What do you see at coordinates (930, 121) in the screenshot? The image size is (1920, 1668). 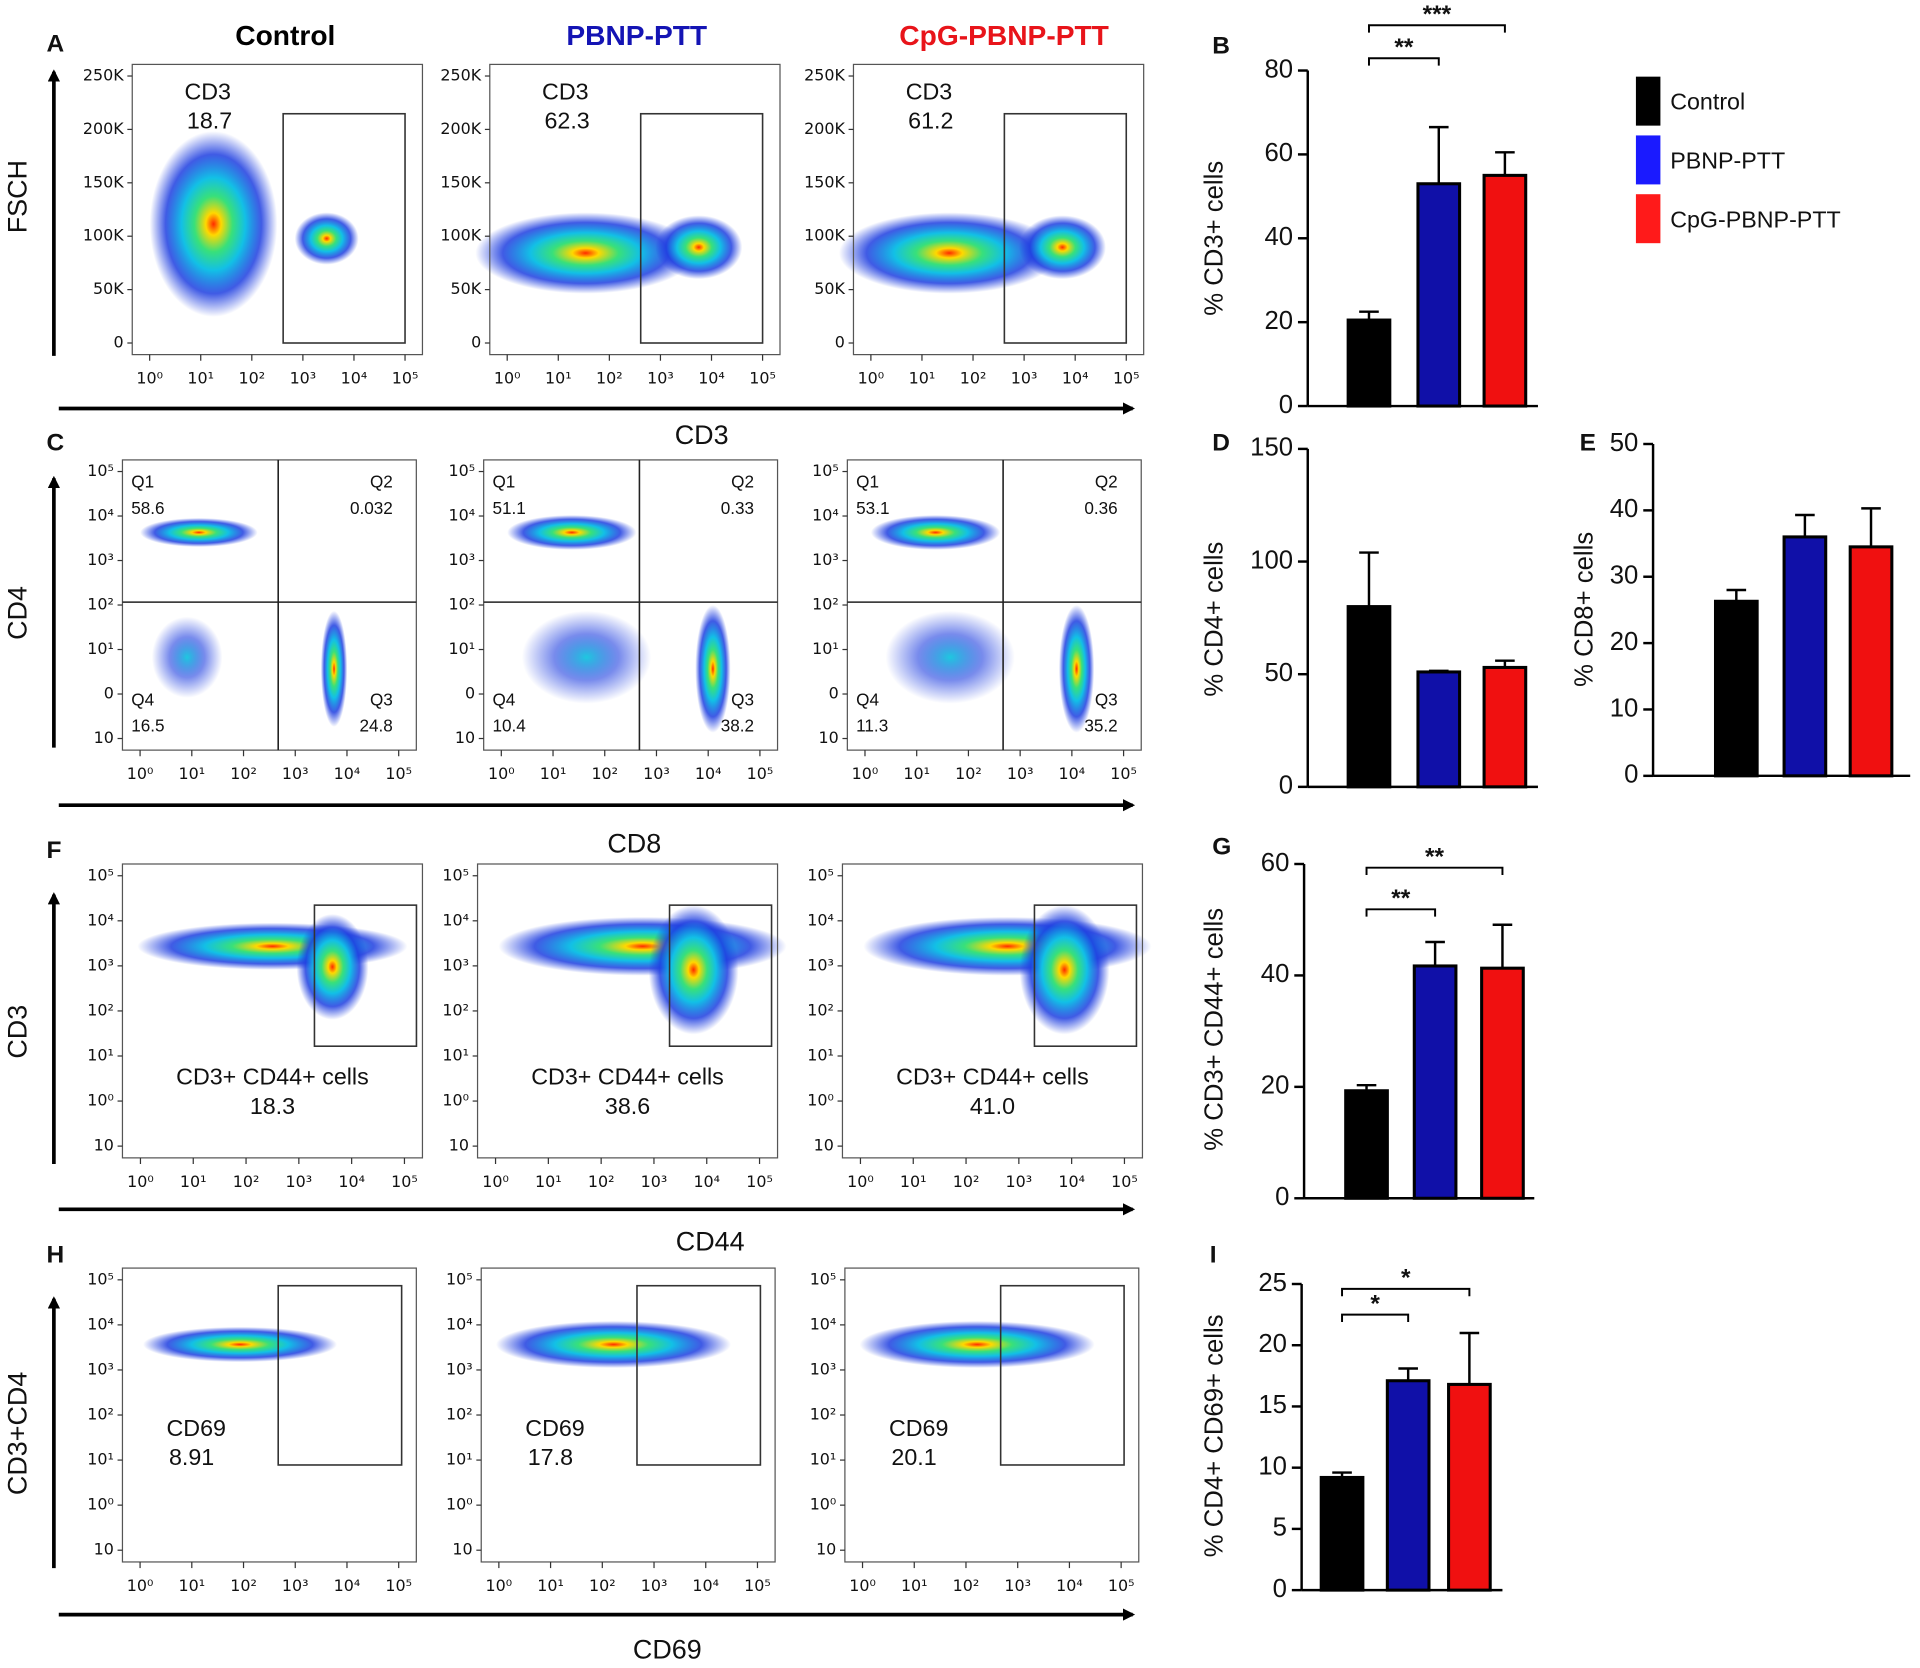 I see `gate-value: 61.2` at bounding box center [930, 121].